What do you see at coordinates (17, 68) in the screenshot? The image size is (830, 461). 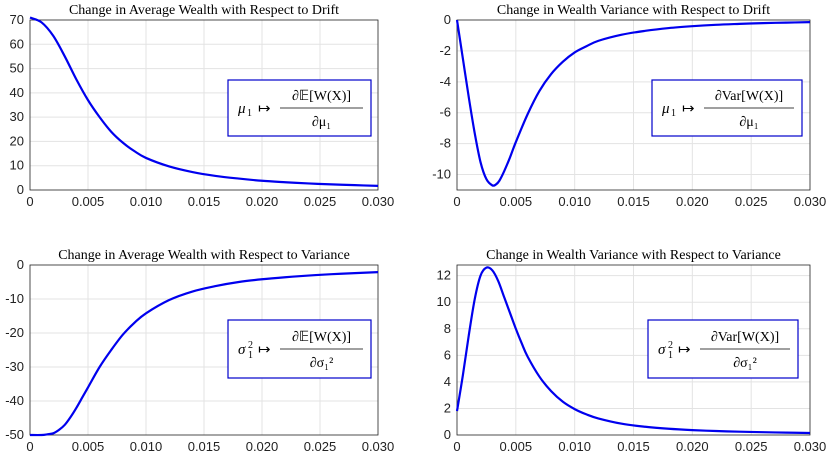 I see `y-tick-label: 50` at bounding box center [17, 68].